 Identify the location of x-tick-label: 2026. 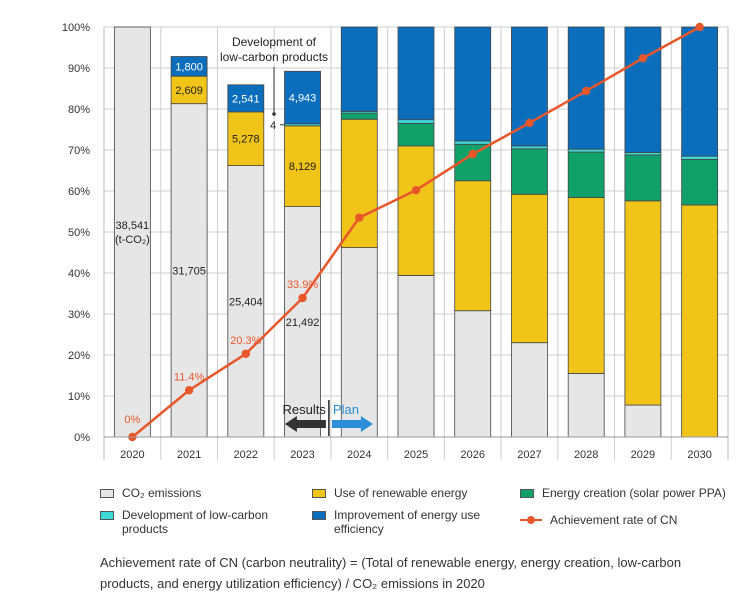
(472, 455).